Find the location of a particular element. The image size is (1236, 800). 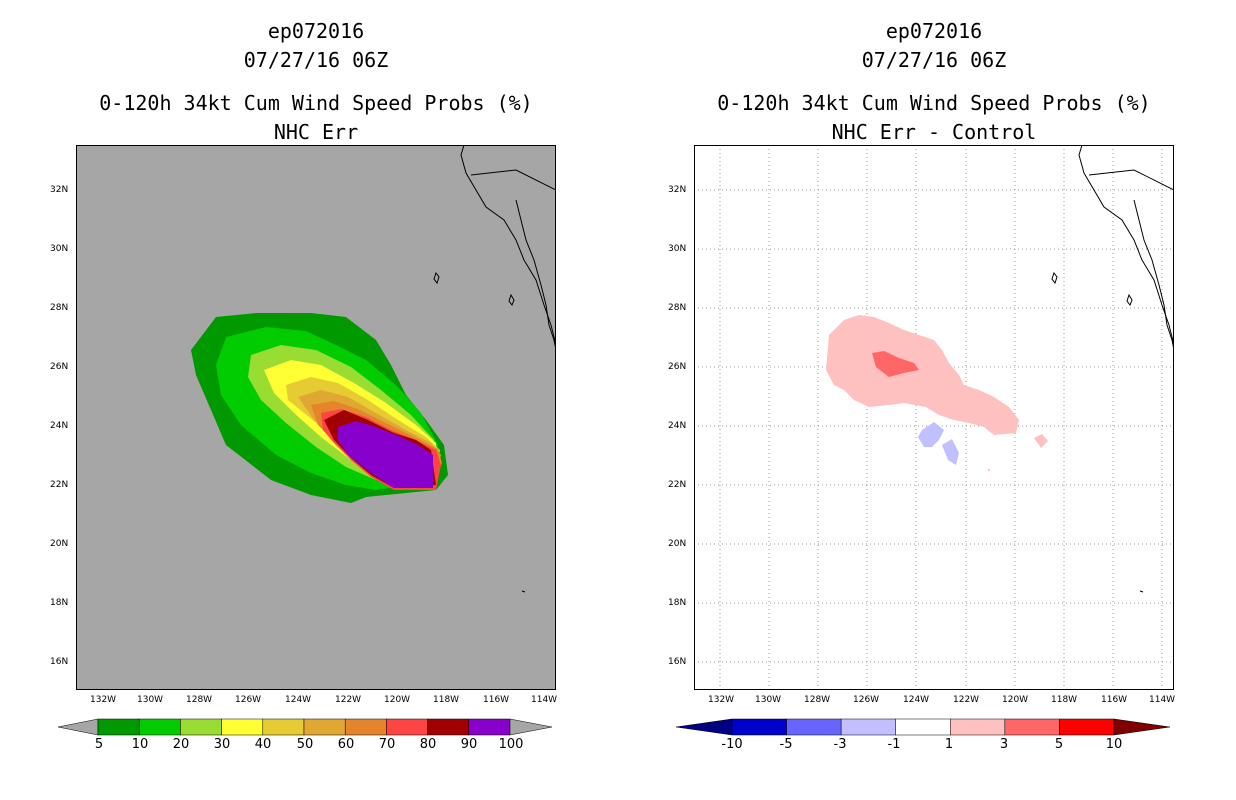

right-lat-24N: 24N is located at coordinates (677, 426).